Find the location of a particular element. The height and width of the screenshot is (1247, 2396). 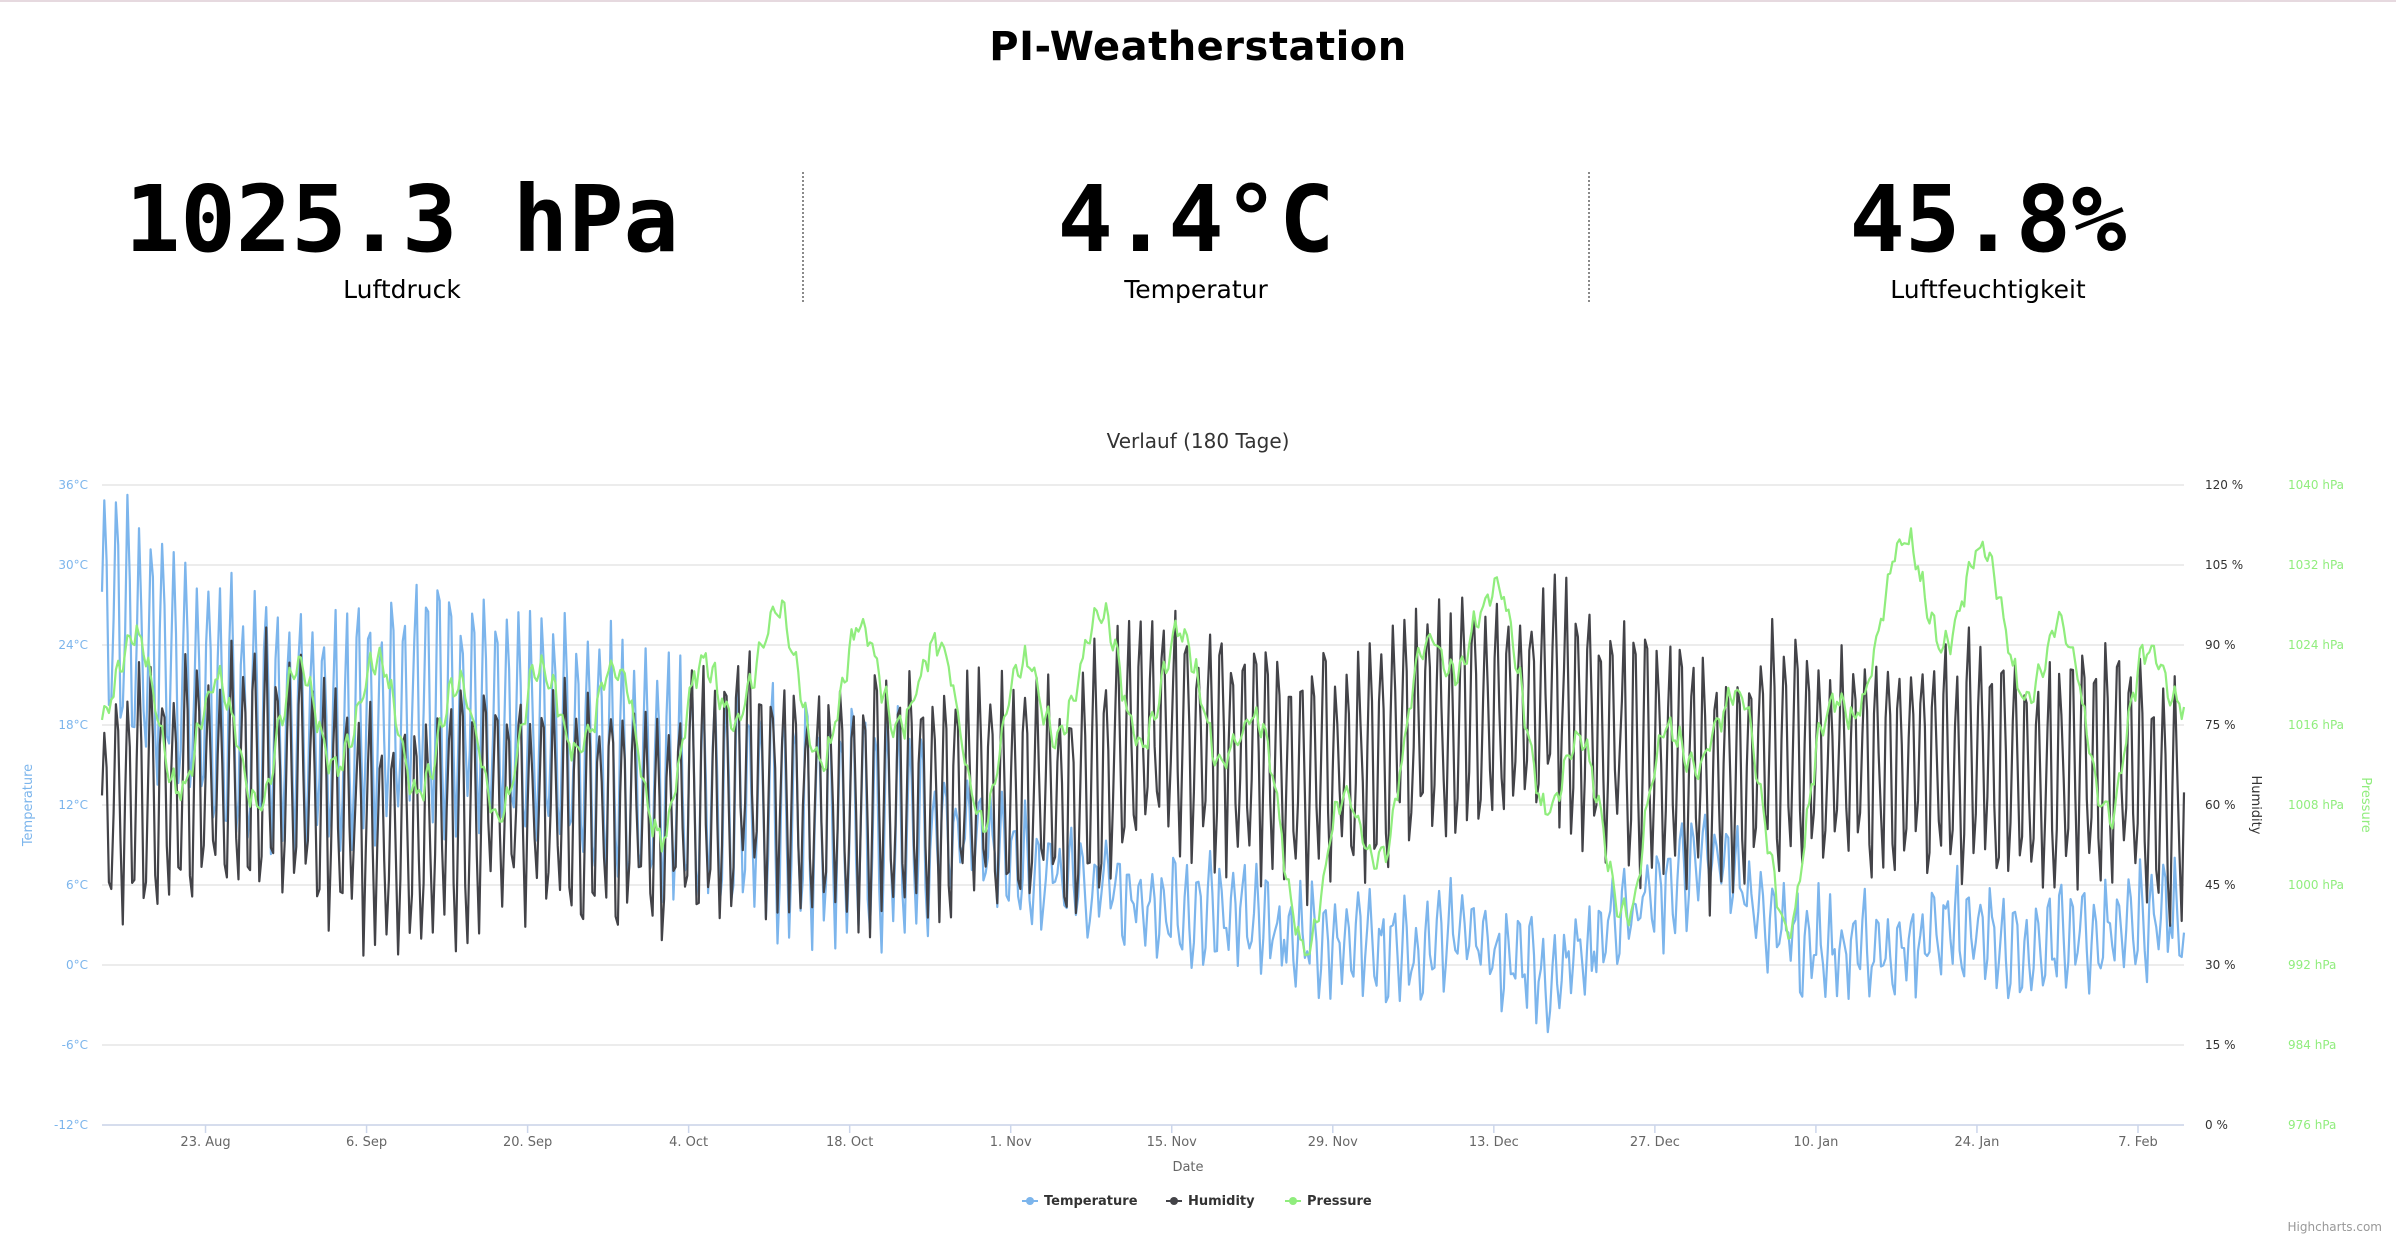

humidity-axis-title: Humidity is located at coordinates (2255, 805).